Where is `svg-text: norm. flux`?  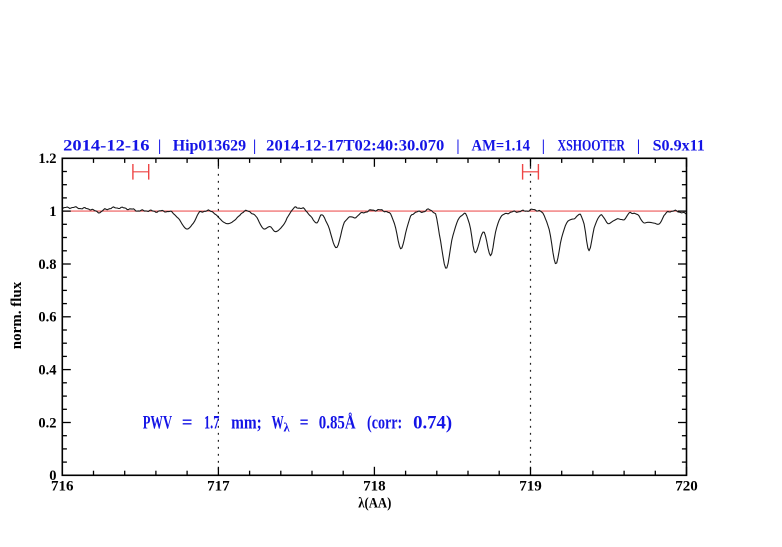
svg-text: norm. flux is located at coordinates (17, 315).